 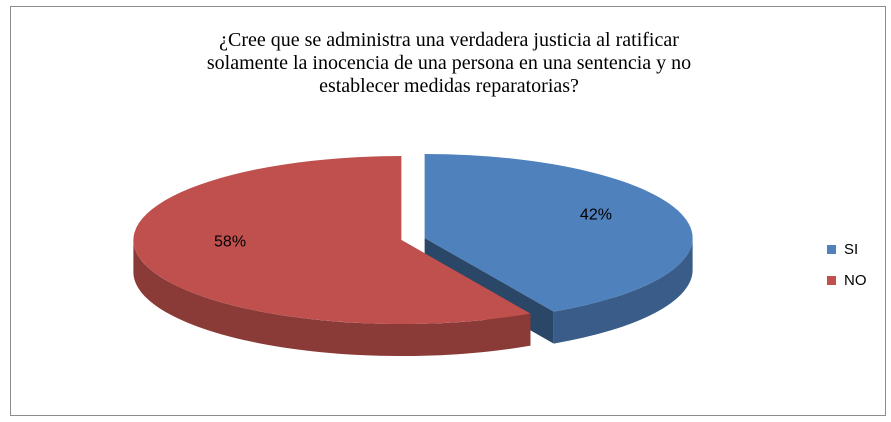 What do you see at coordinates (831, 249) in the screenshot?
I see `legend-swatch-si` at bounding box center [831, 249].